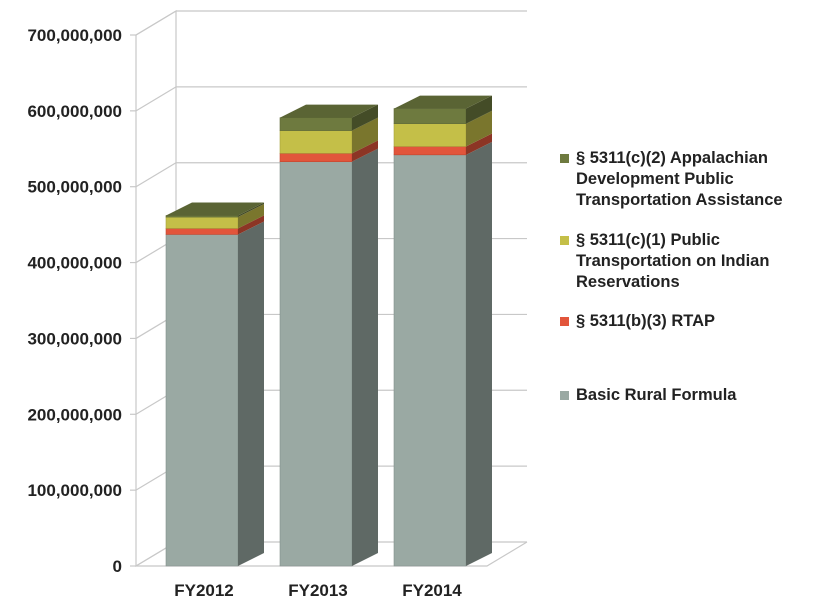 This screenshot has width=816, height=604. I want to click on legend-item: Basic Rural Formula, so click(684, 395).